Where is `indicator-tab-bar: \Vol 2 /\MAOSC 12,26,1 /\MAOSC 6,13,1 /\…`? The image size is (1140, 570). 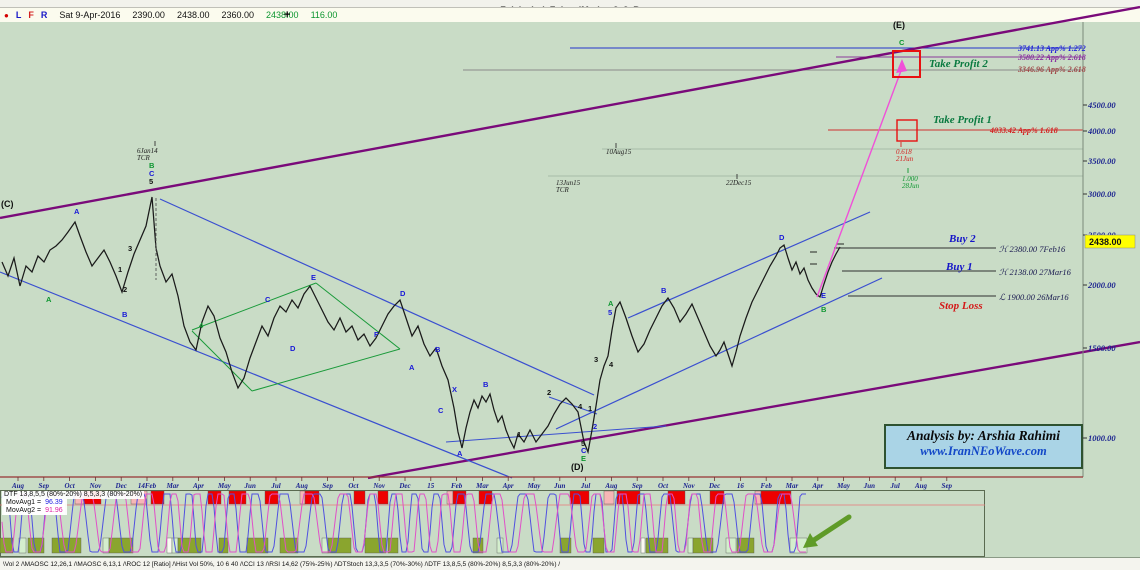
indicator-tab-bar: \Vol 2 /\MAOSC 12,26,1 /\MAOSC 6,13,1 /\… is located at coordinates (570, 563).